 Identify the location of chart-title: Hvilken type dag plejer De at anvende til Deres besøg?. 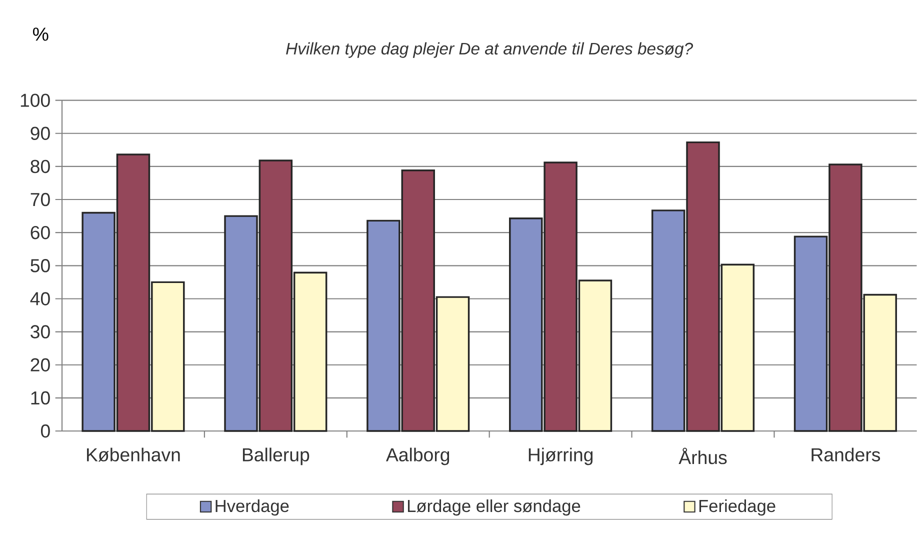
(490, 50).